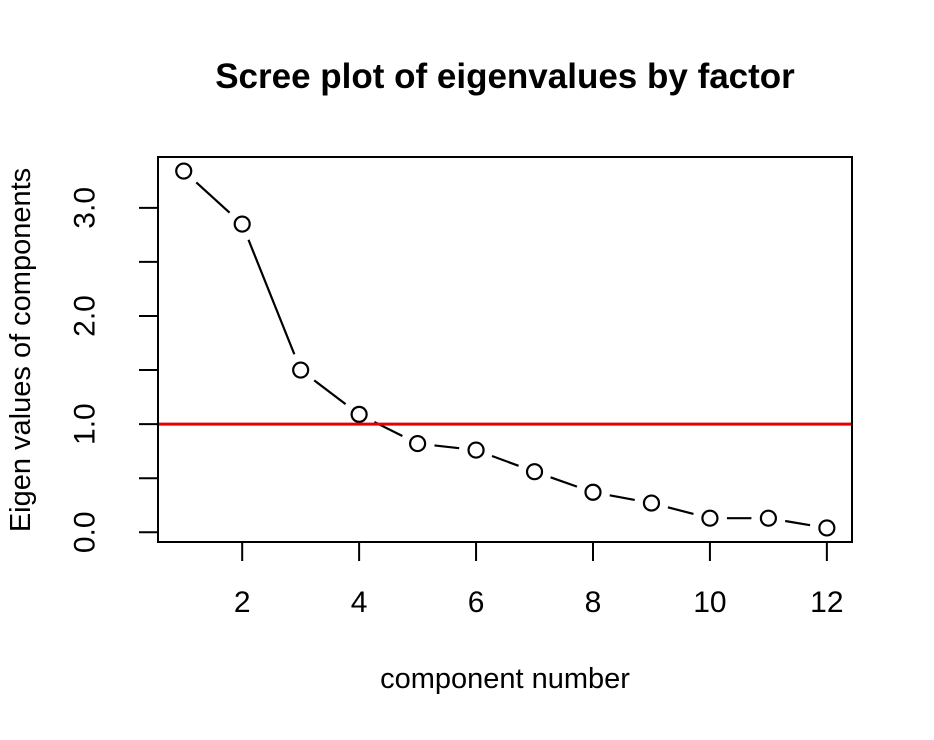  What do you see at coordinates (85, 532) in the screenshot?
I see `y-tick-label: 0.0` at bounding box center [85, 532].